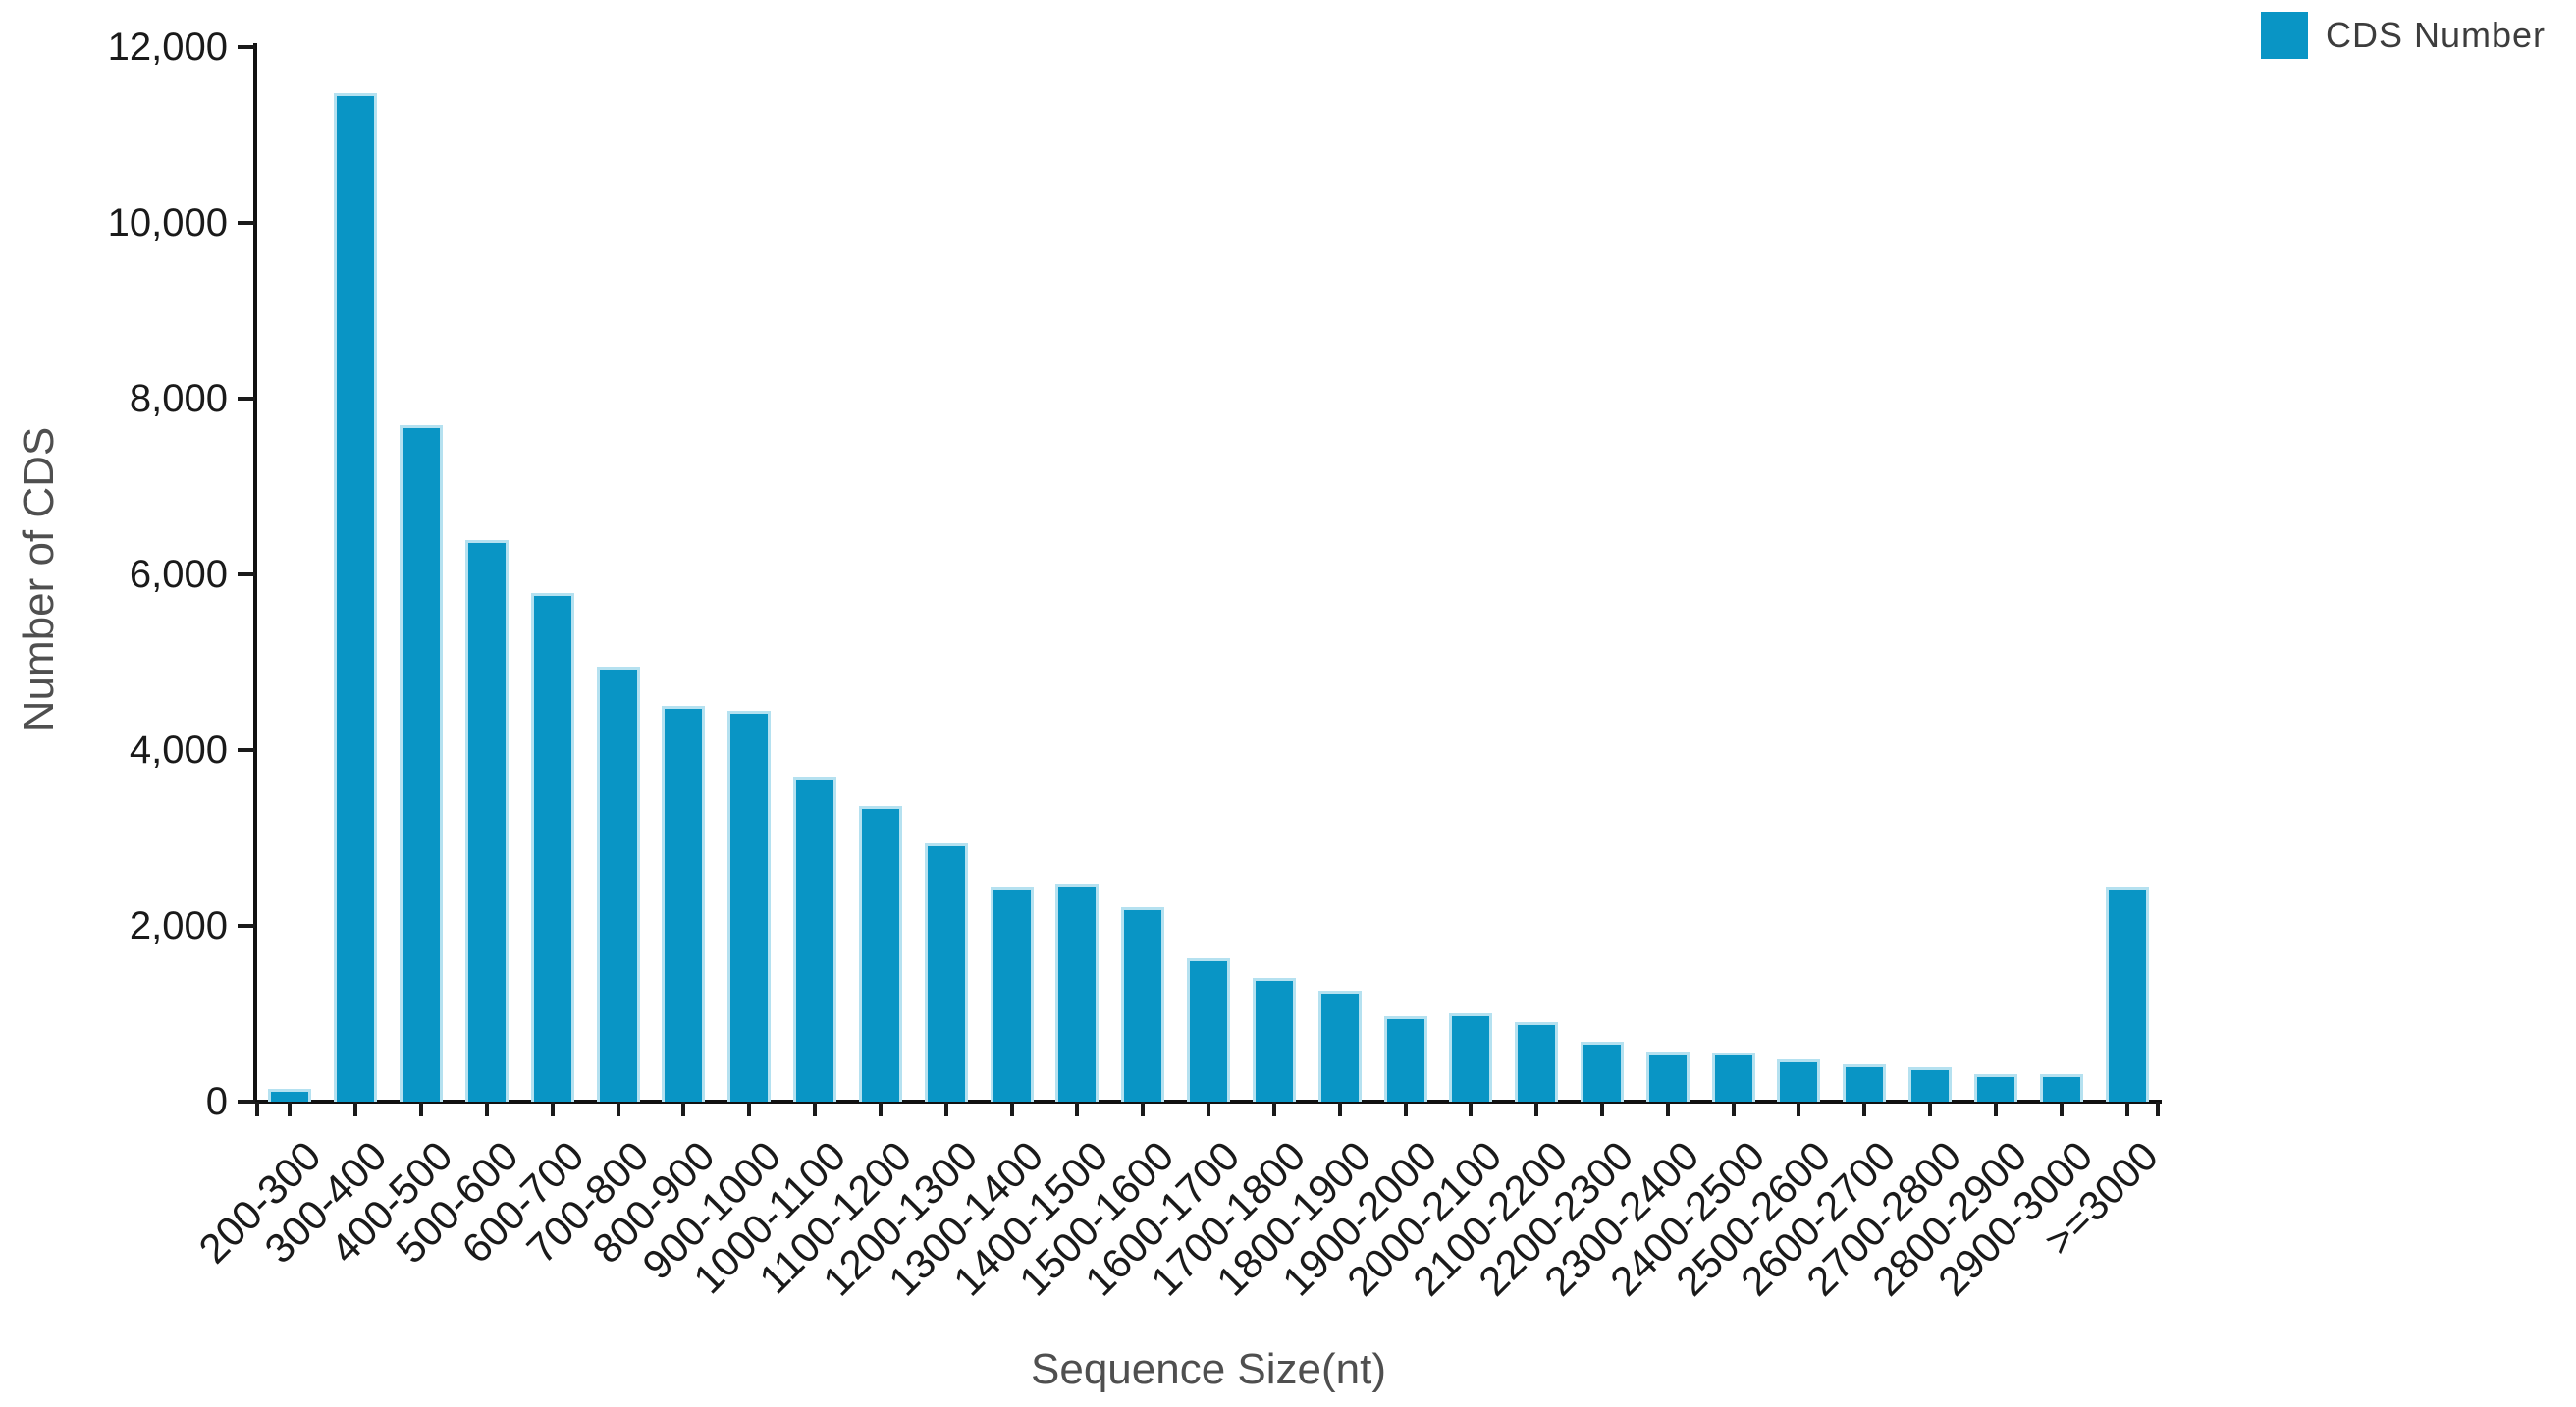  What do you see at coordinates (178, 574) in the screenshot?
I see `y-tick-label: 6,000` at bounding box center [178, 574].